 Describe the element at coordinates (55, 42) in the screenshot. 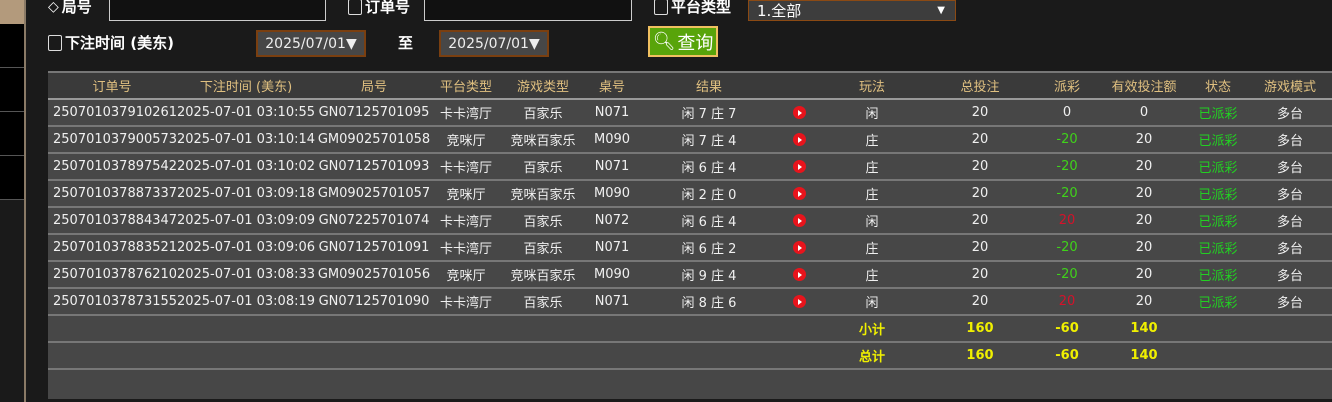

I see `calendar-icon` at that location.